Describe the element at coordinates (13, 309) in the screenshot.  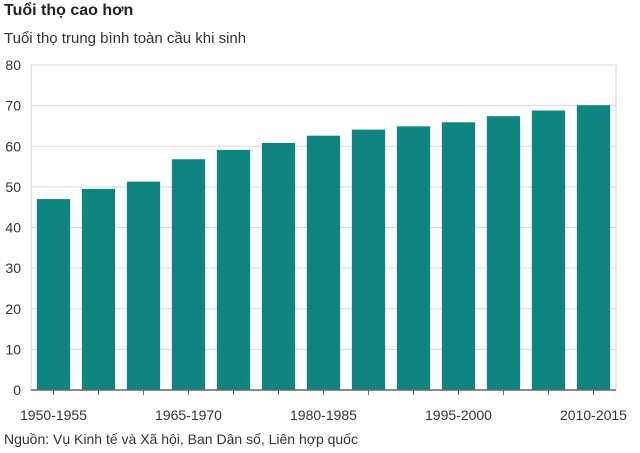
I see `y-tick-label: 20` at that location.